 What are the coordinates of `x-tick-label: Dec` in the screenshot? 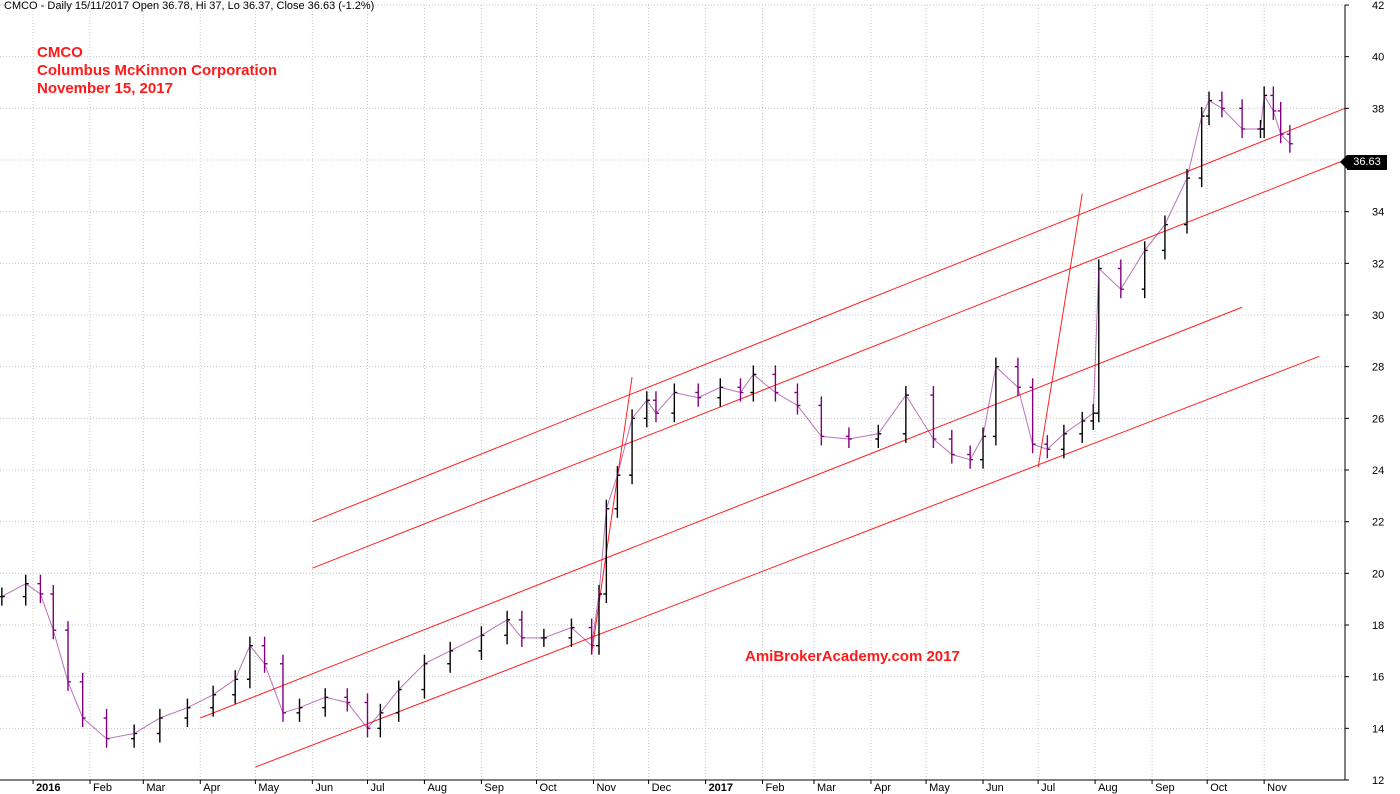 It's located at (662, 788).